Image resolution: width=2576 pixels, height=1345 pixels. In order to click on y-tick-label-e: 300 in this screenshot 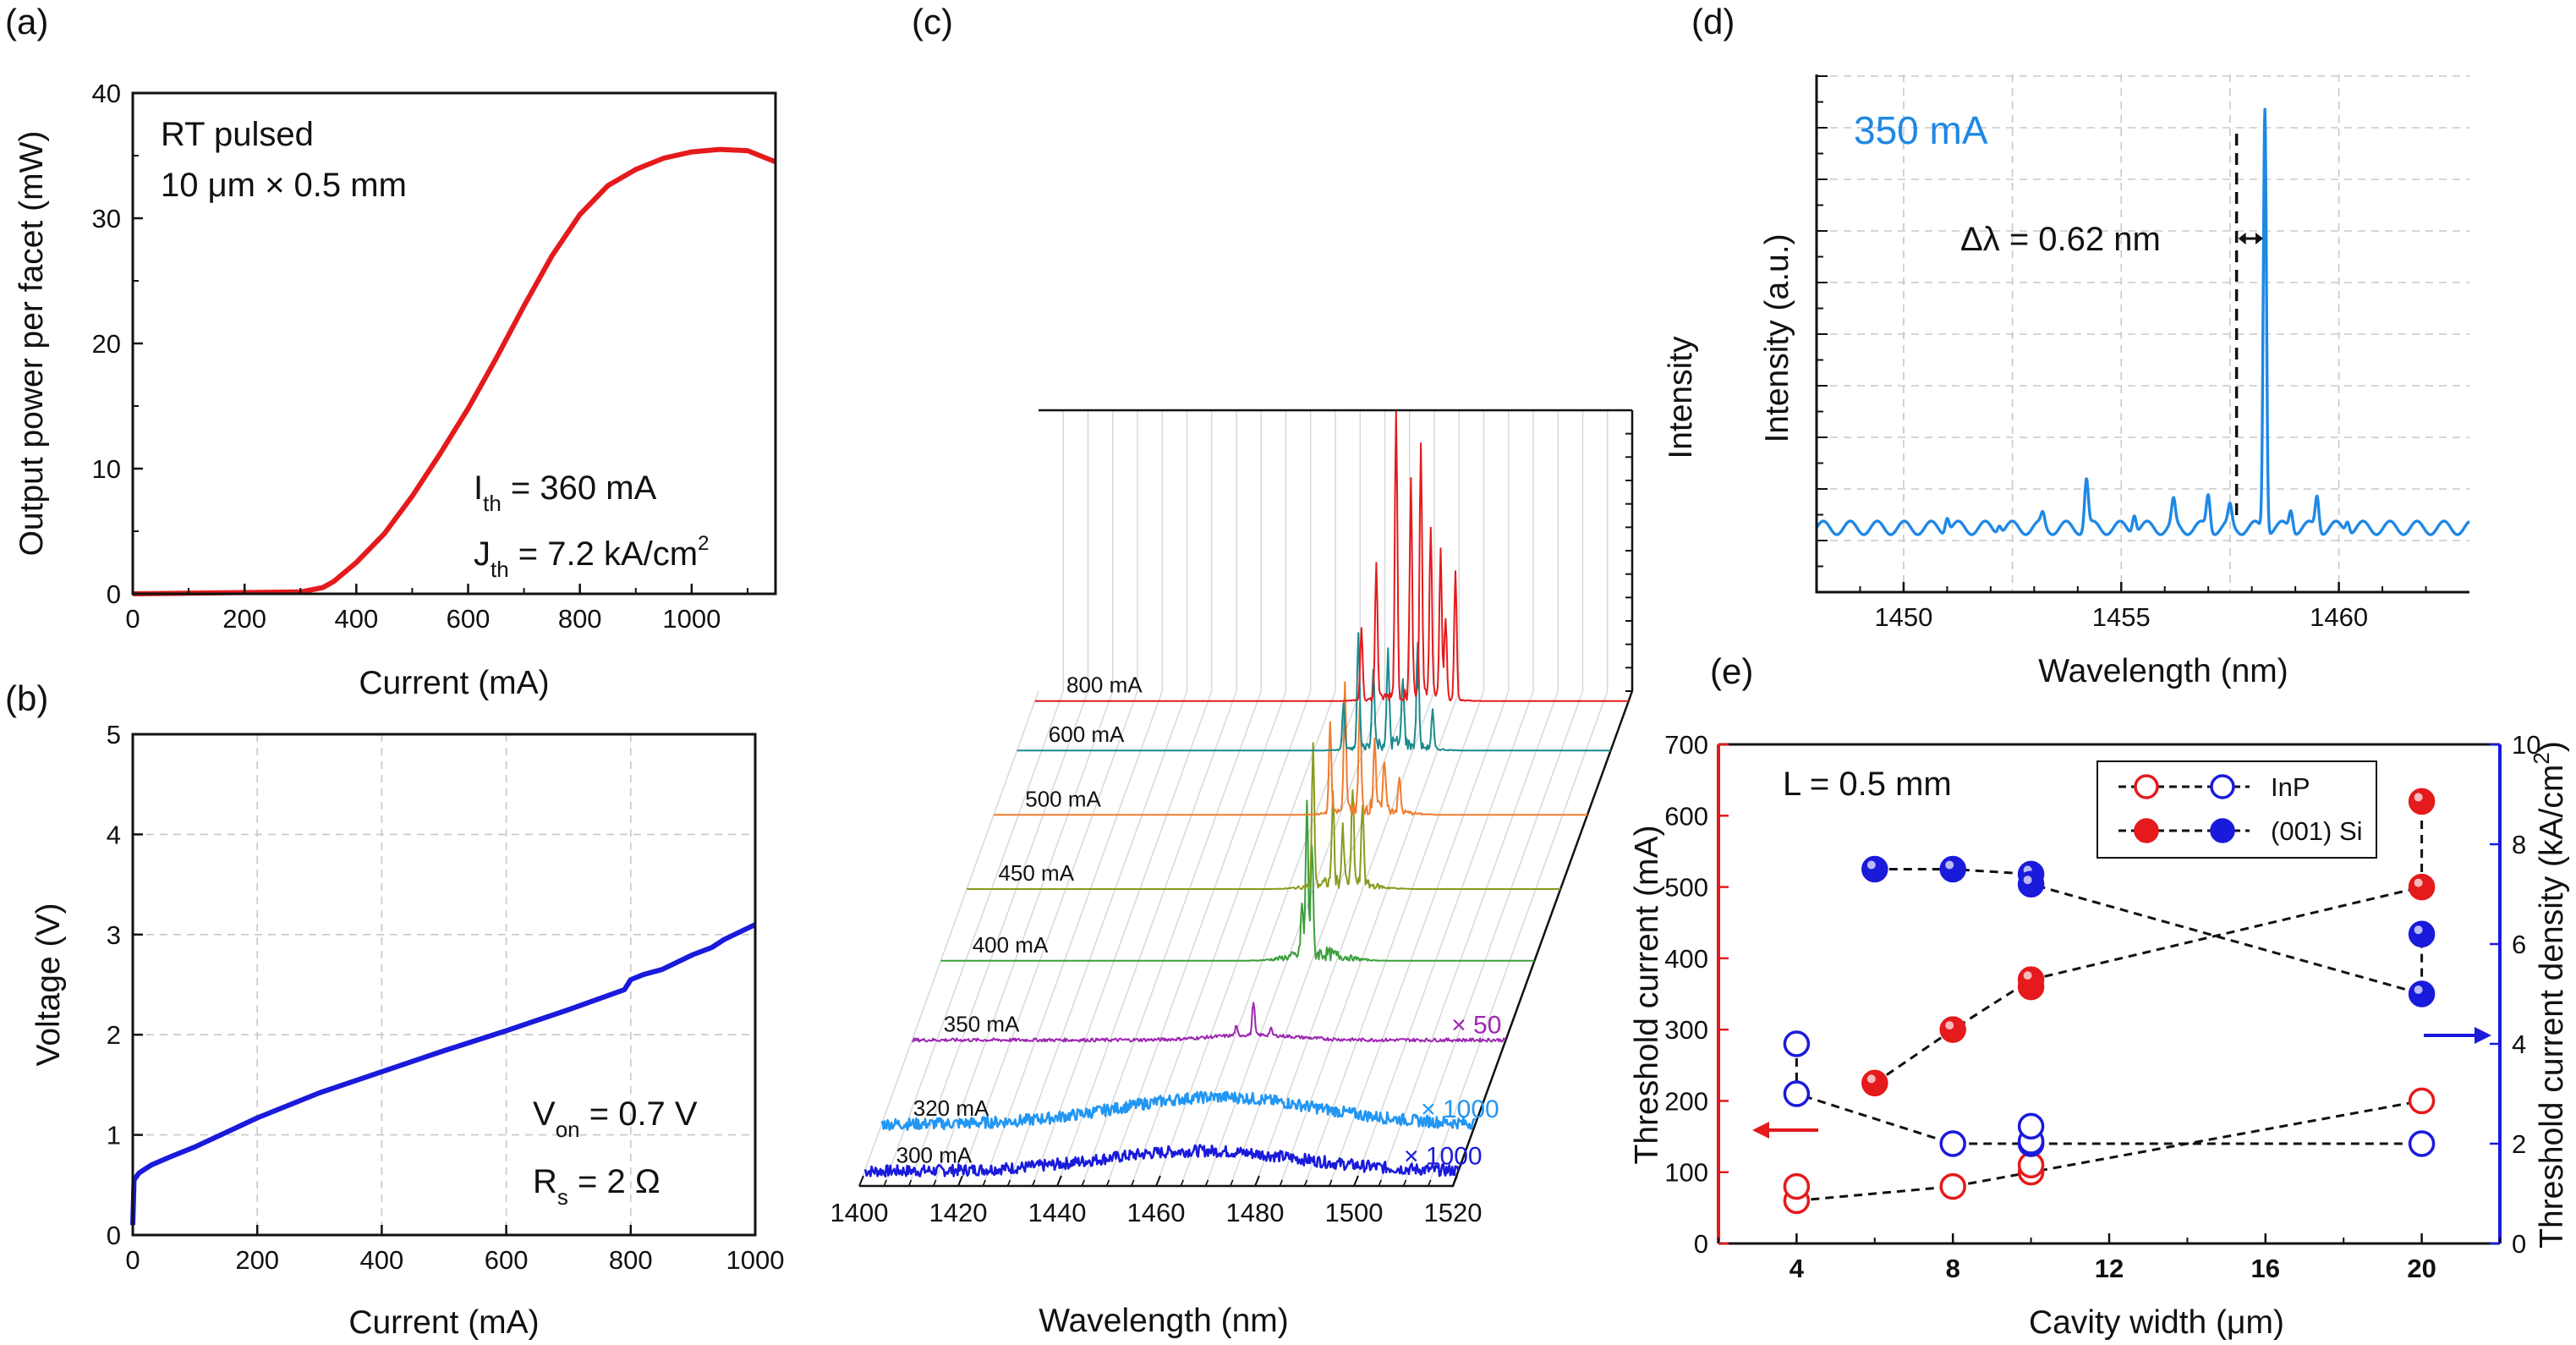, I will do `click(1686, 1030)`.